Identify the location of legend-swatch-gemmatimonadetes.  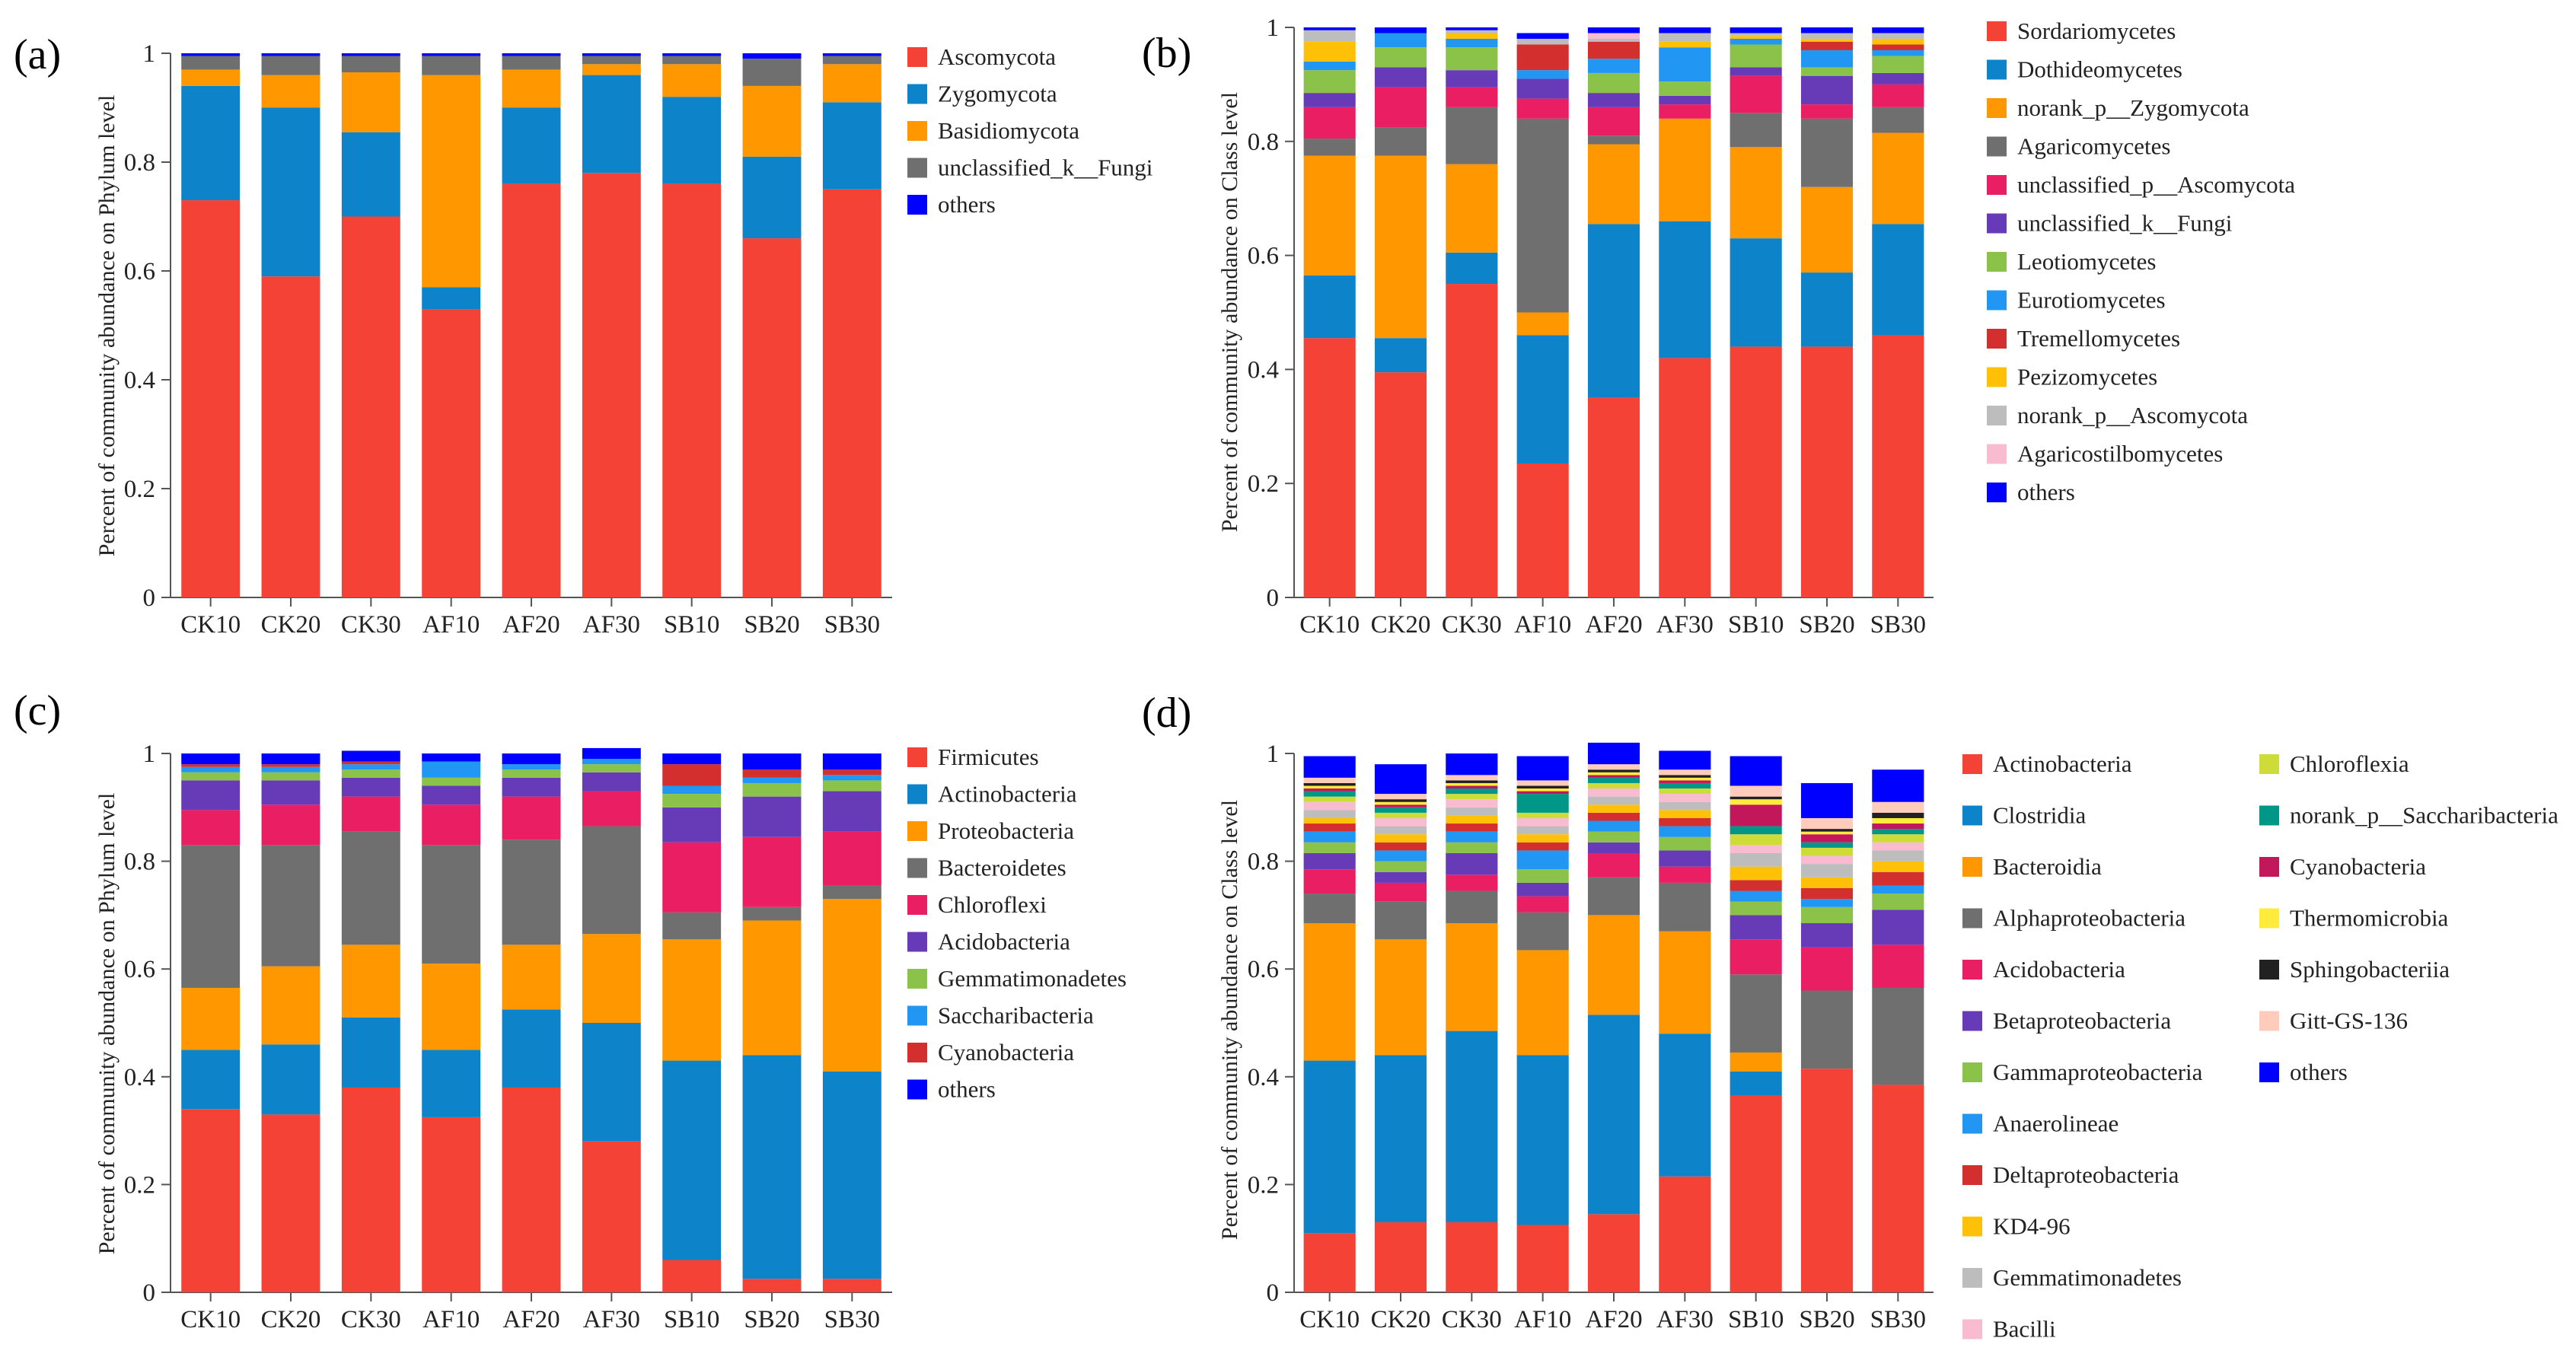
(1972, 1278).